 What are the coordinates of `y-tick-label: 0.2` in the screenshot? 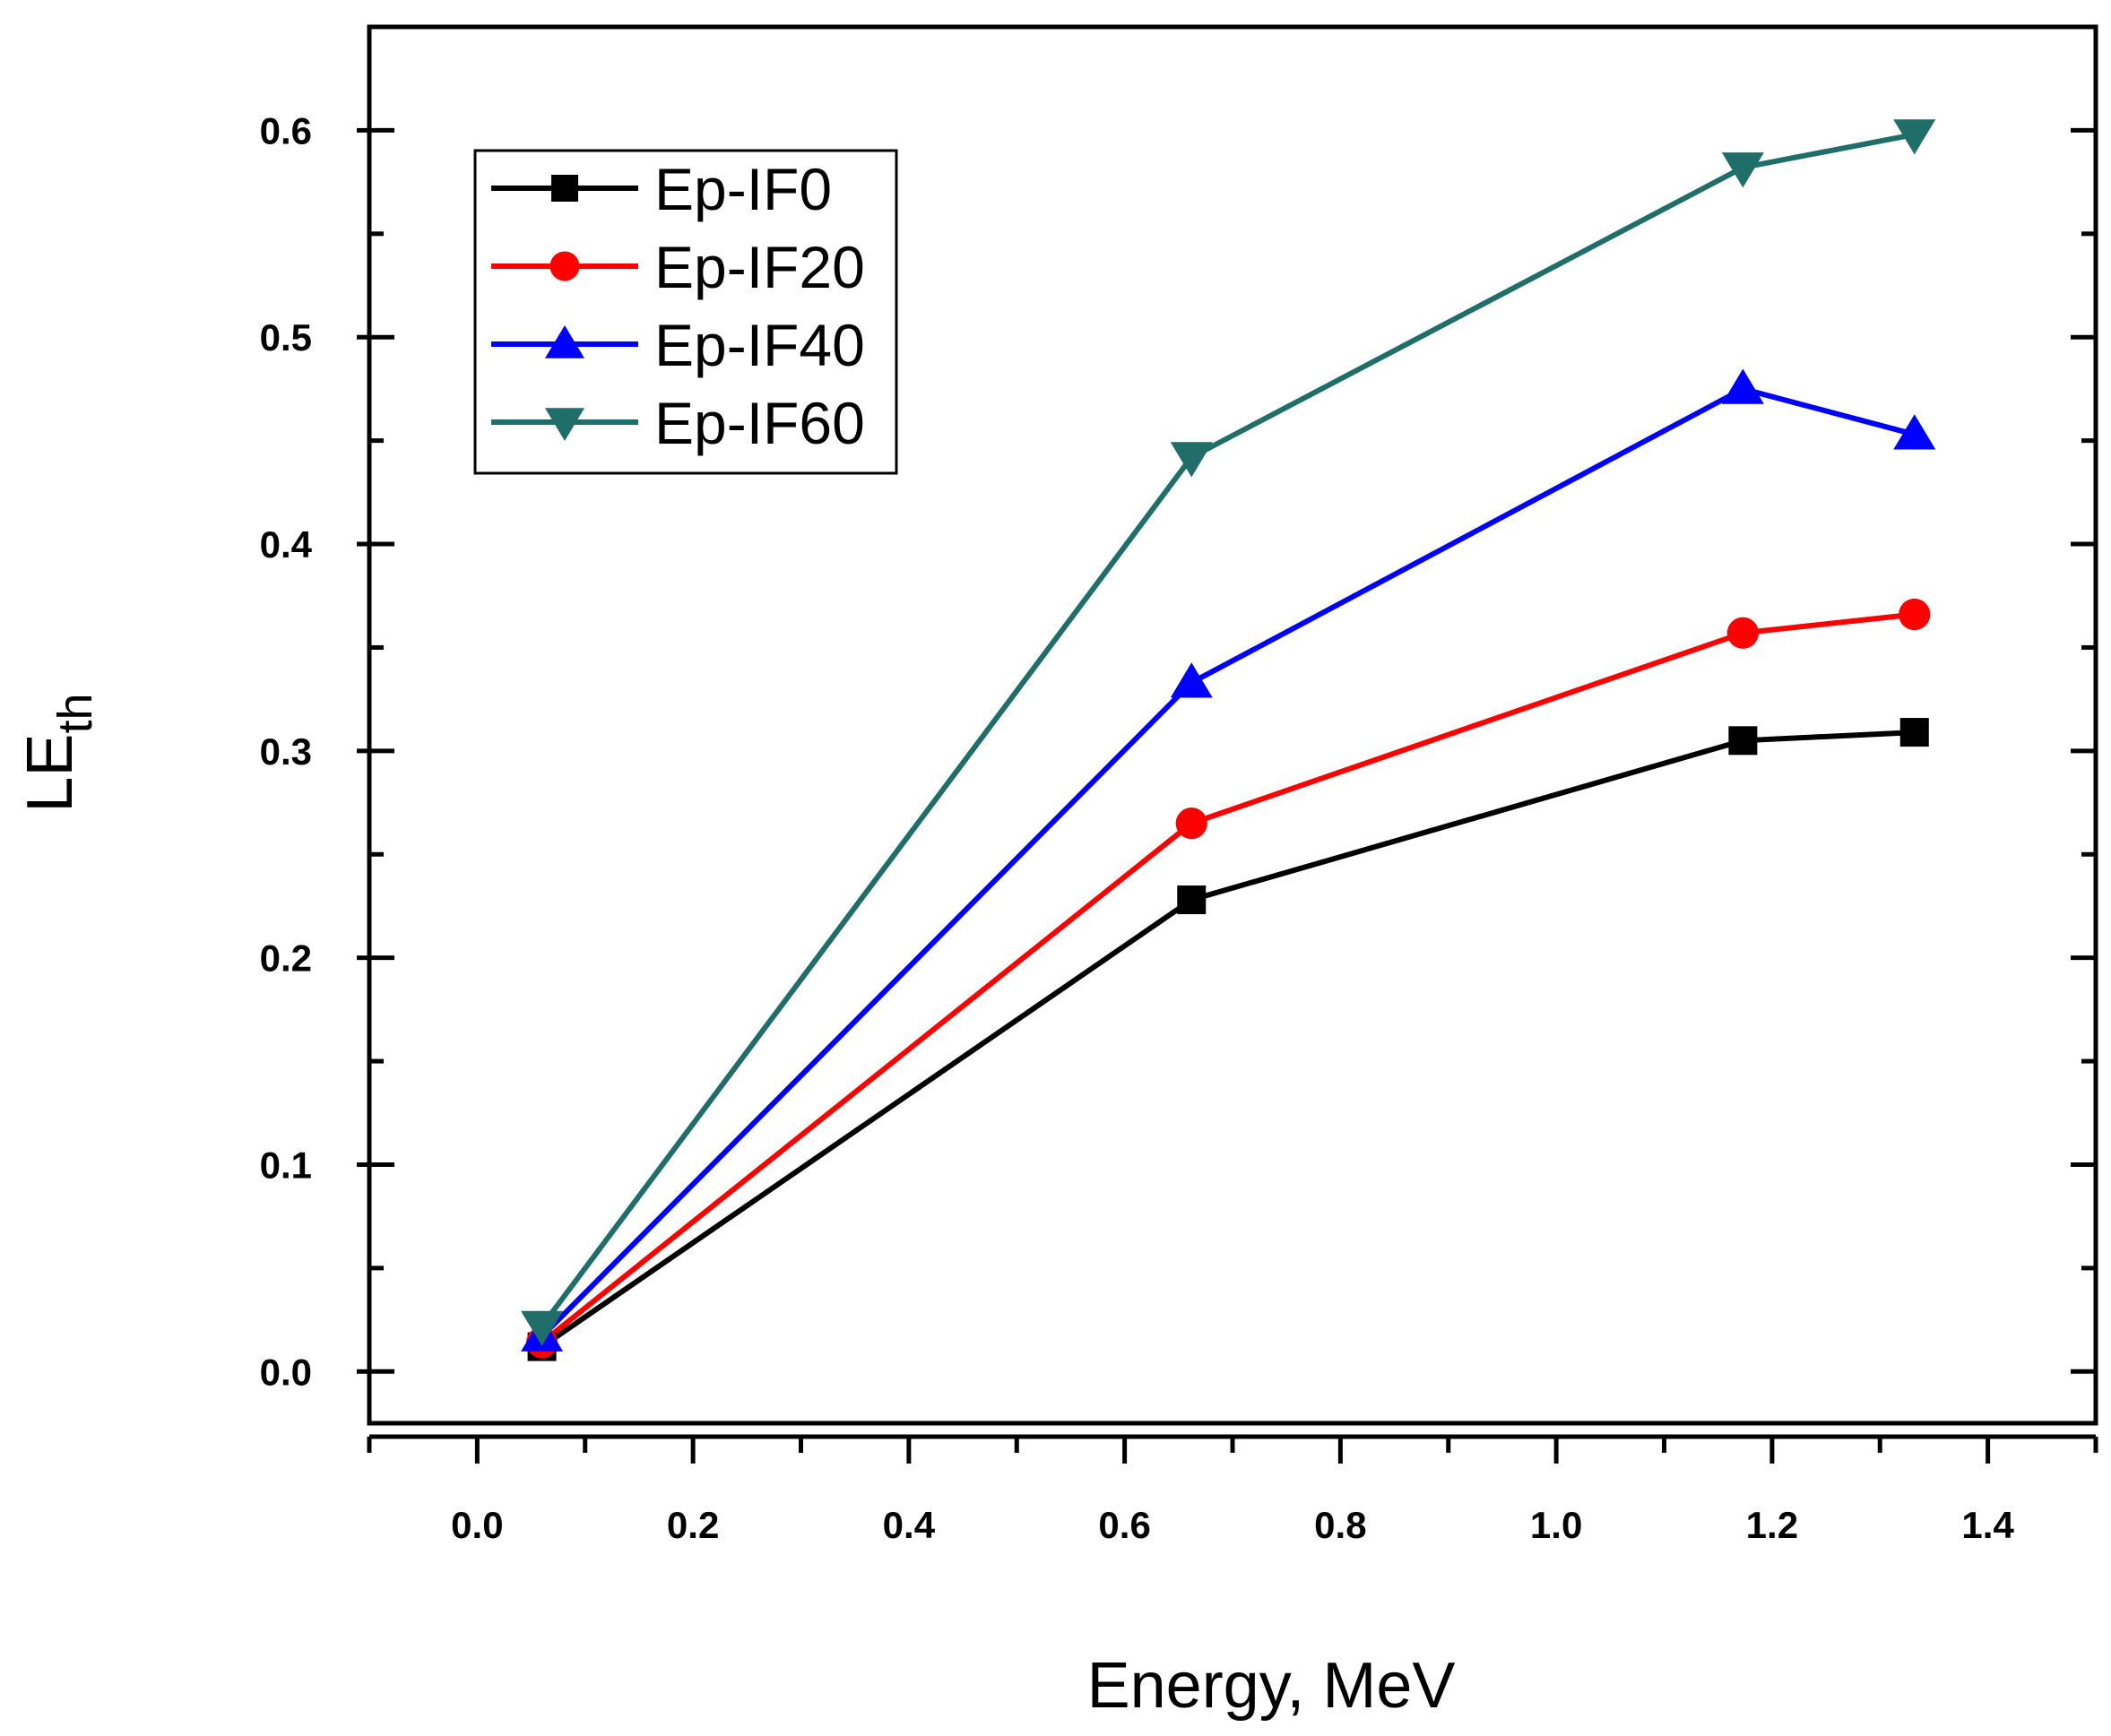 It's located at (286, 959).